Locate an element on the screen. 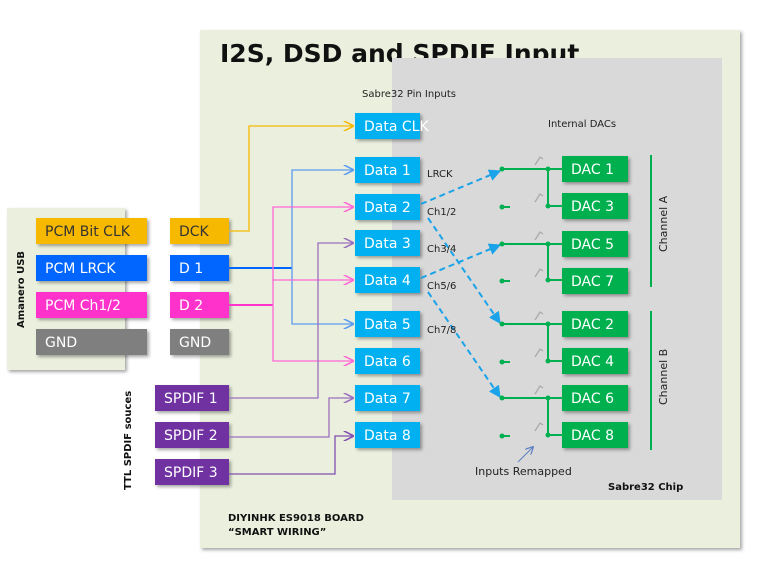 This screenshot has width=760, height=570. channel-b-label: Channel B is located at coordinates (663, 377).